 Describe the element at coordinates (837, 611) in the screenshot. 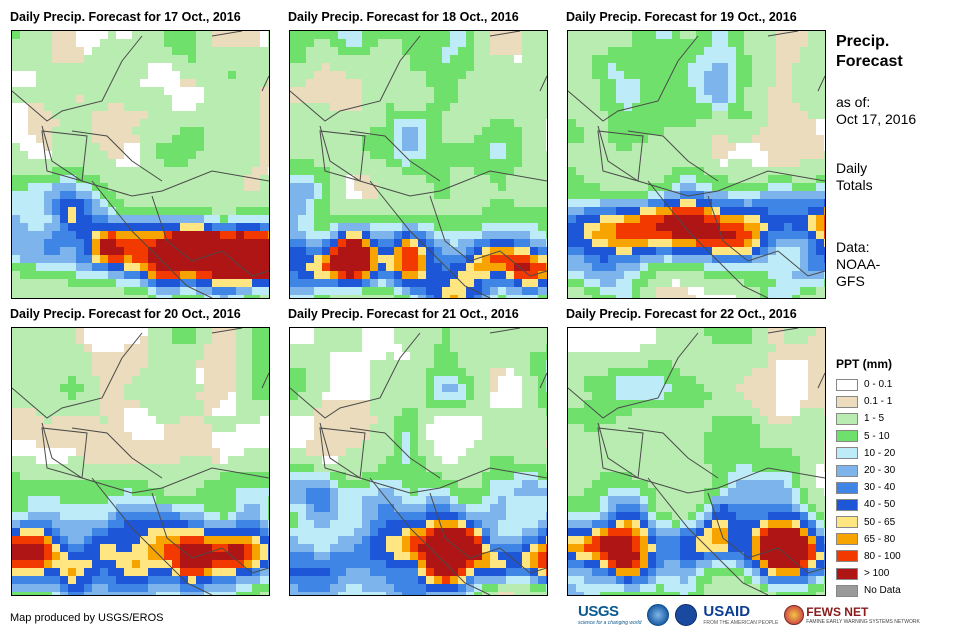

I see `fewsnet-logo-text: FEWS NET` at that location.